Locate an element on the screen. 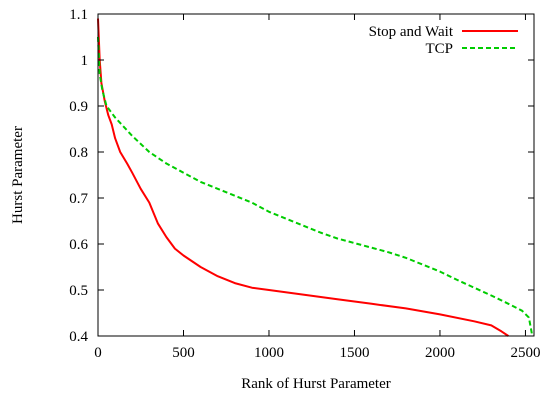 The height and width of the screenshot is (396, 552). y-tick-label: 0.5 is located at coordinates (78, 291).